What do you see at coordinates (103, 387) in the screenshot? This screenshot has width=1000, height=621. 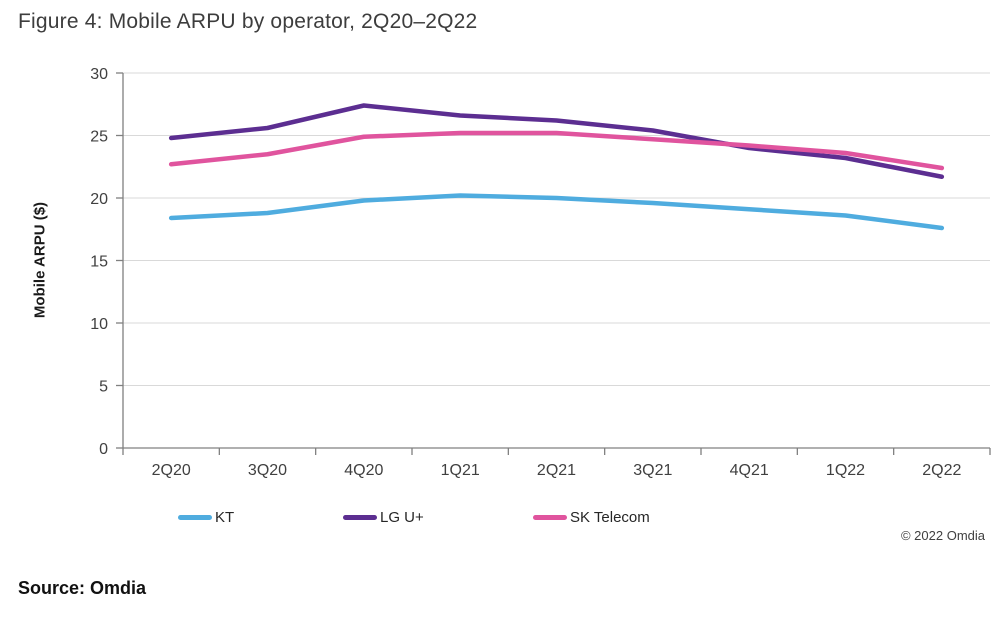 I see `y-tick-label: 5` at bounding box center [103, 387].